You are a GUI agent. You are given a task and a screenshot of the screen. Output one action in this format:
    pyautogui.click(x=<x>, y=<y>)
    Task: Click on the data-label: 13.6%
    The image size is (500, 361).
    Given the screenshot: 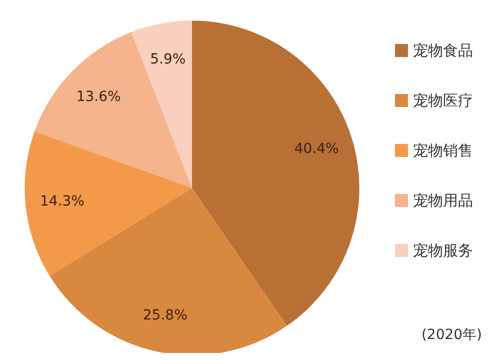 What is the action you would take?
    pyautogui.click(x=98, y=96)
    